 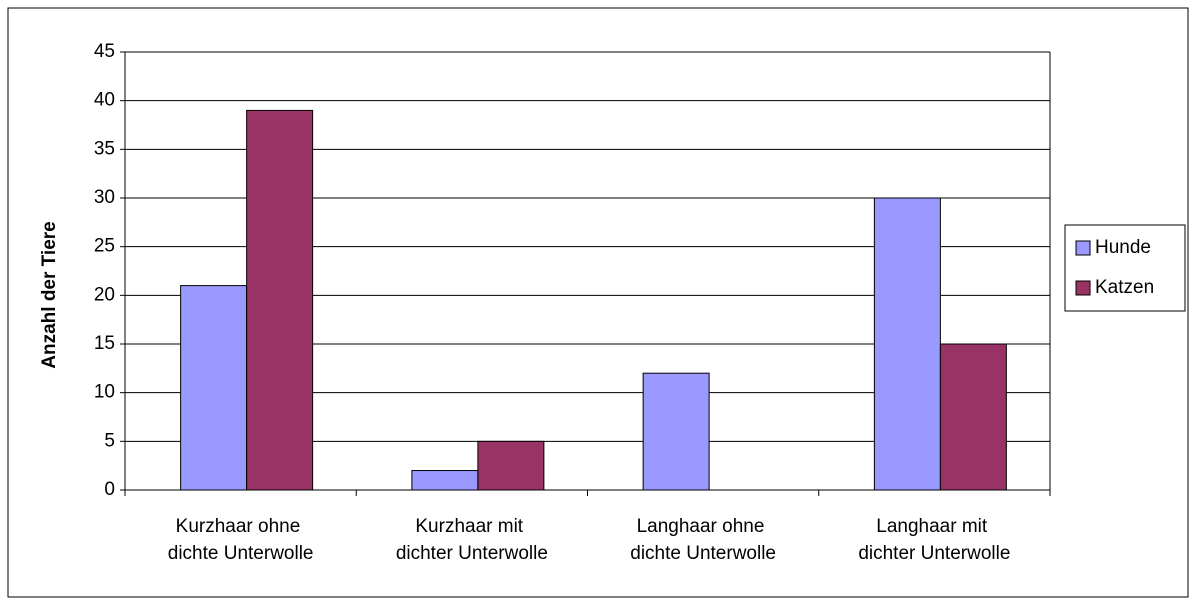 What do you see at coordinates (104, 148) in the screenshot?
I see `y-tick-label: 35` at bounding box center [104, 148].